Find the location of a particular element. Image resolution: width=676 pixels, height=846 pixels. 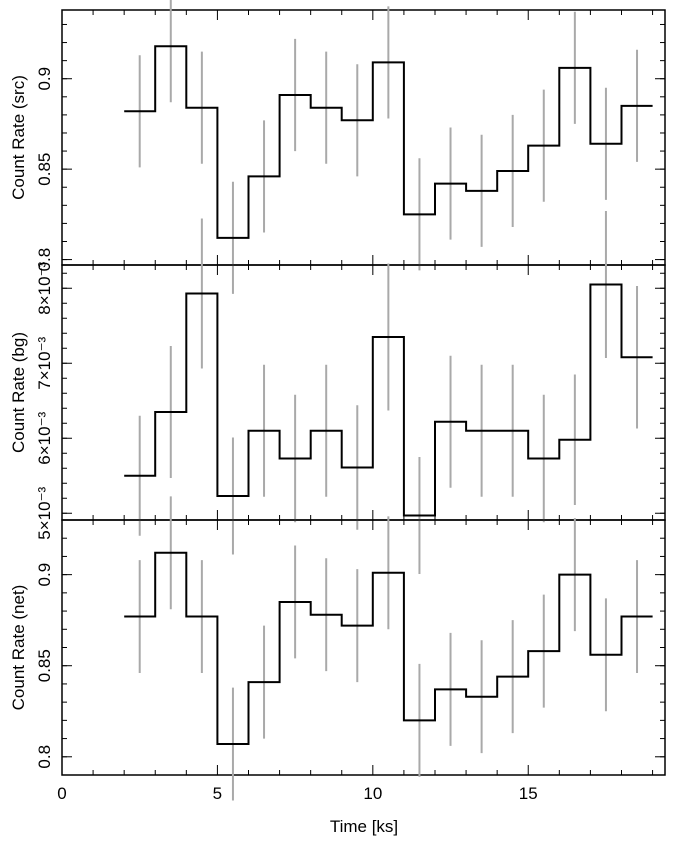

y-tick-label: 6×10⁻³ is located at coordinates (44, 437).